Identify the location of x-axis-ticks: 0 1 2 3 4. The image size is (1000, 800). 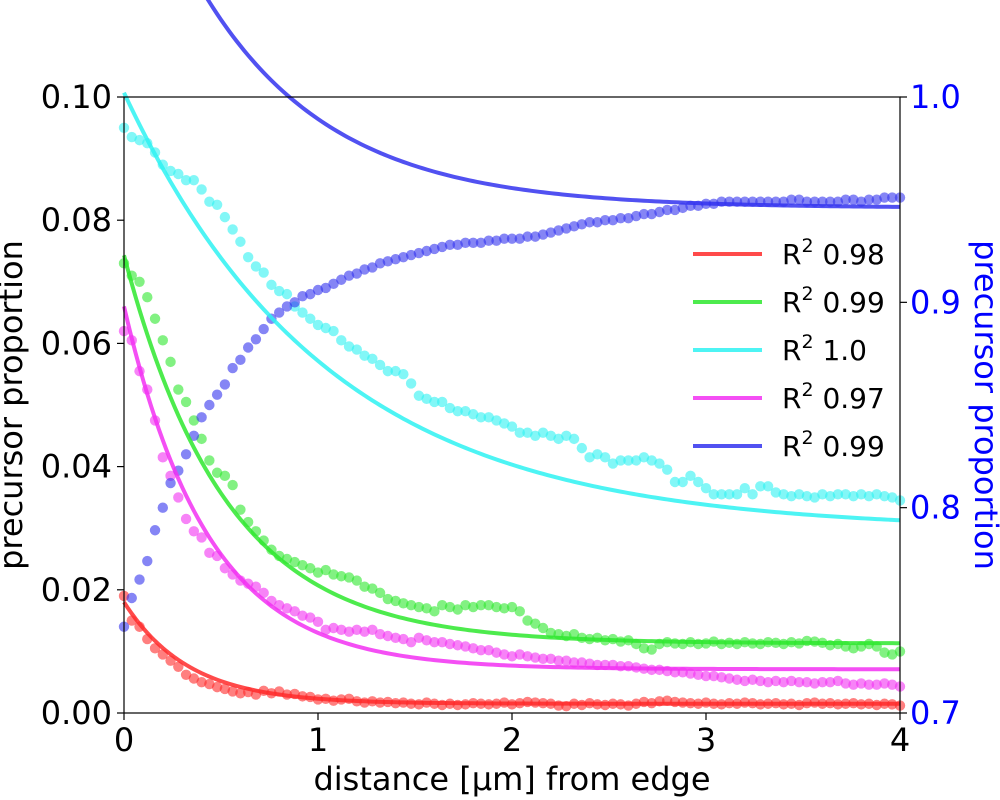
(512, 736).